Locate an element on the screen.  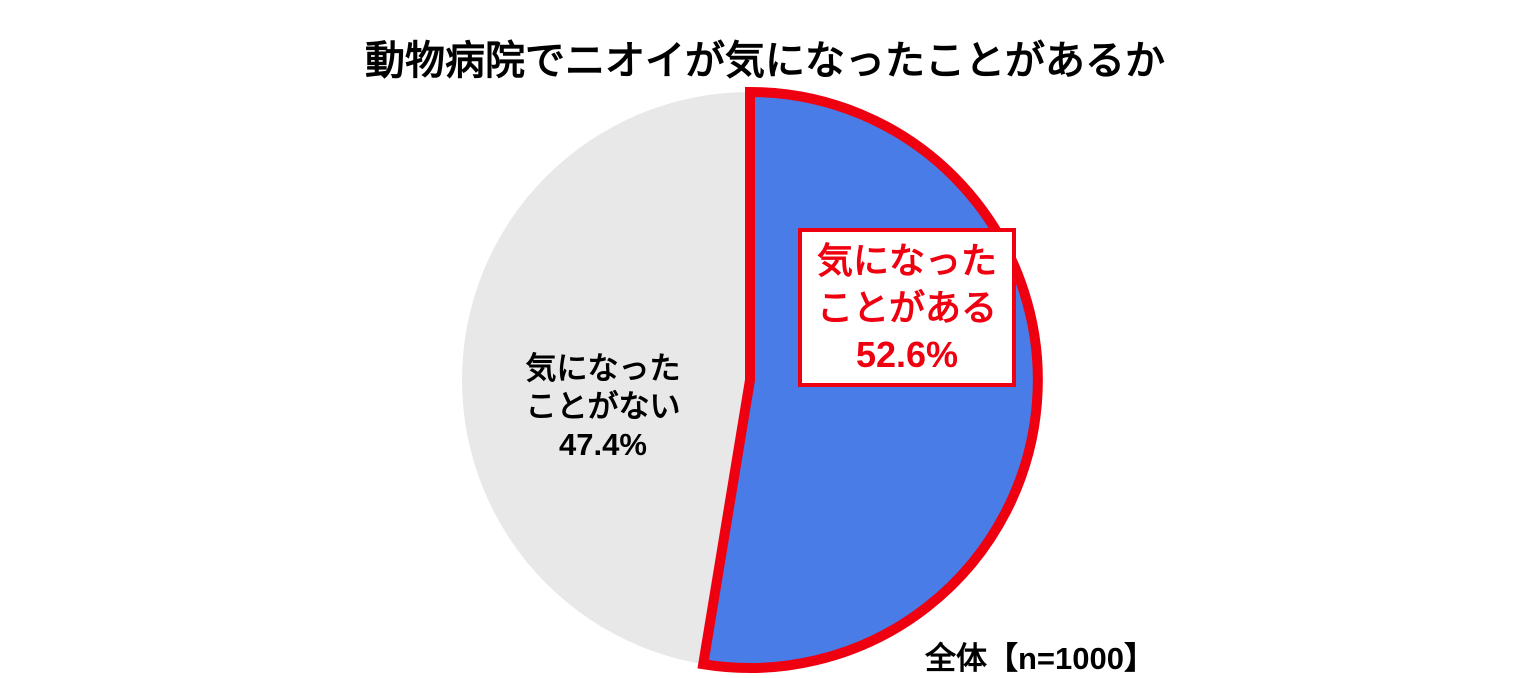
slice-label-no-line1: 気になった is located at coordinates (603, 368).